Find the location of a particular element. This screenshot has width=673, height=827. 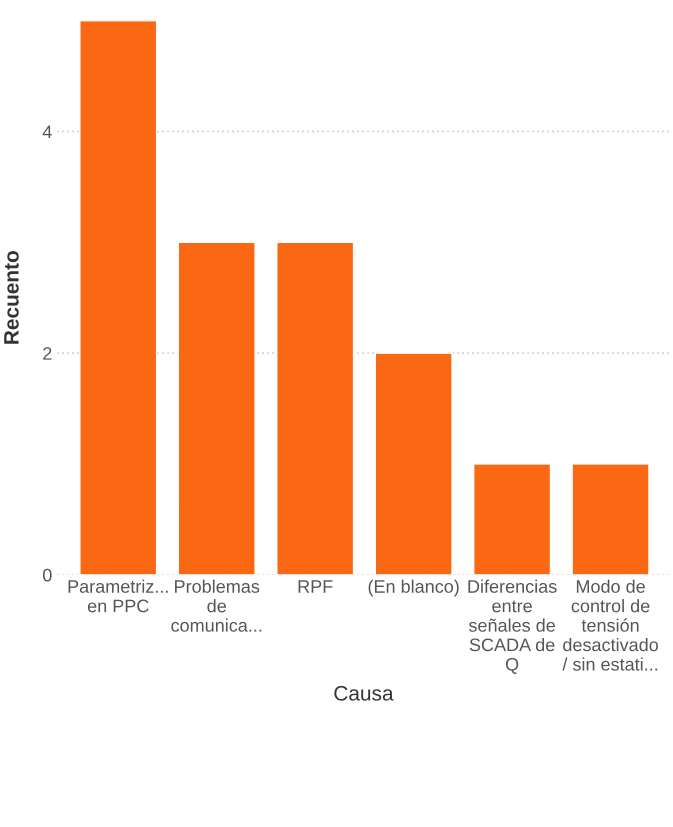

y-tick-label: 0 is located at coordinates (47, 575).